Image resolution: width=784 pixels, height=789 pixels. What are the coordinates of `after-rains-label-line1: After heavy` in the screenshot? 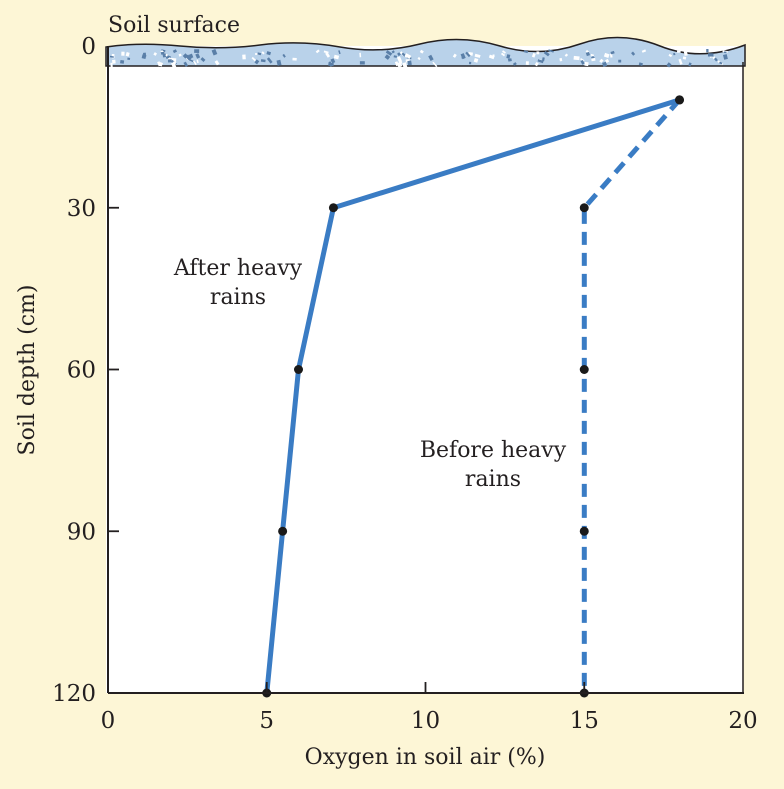 It's located at (238, 268).